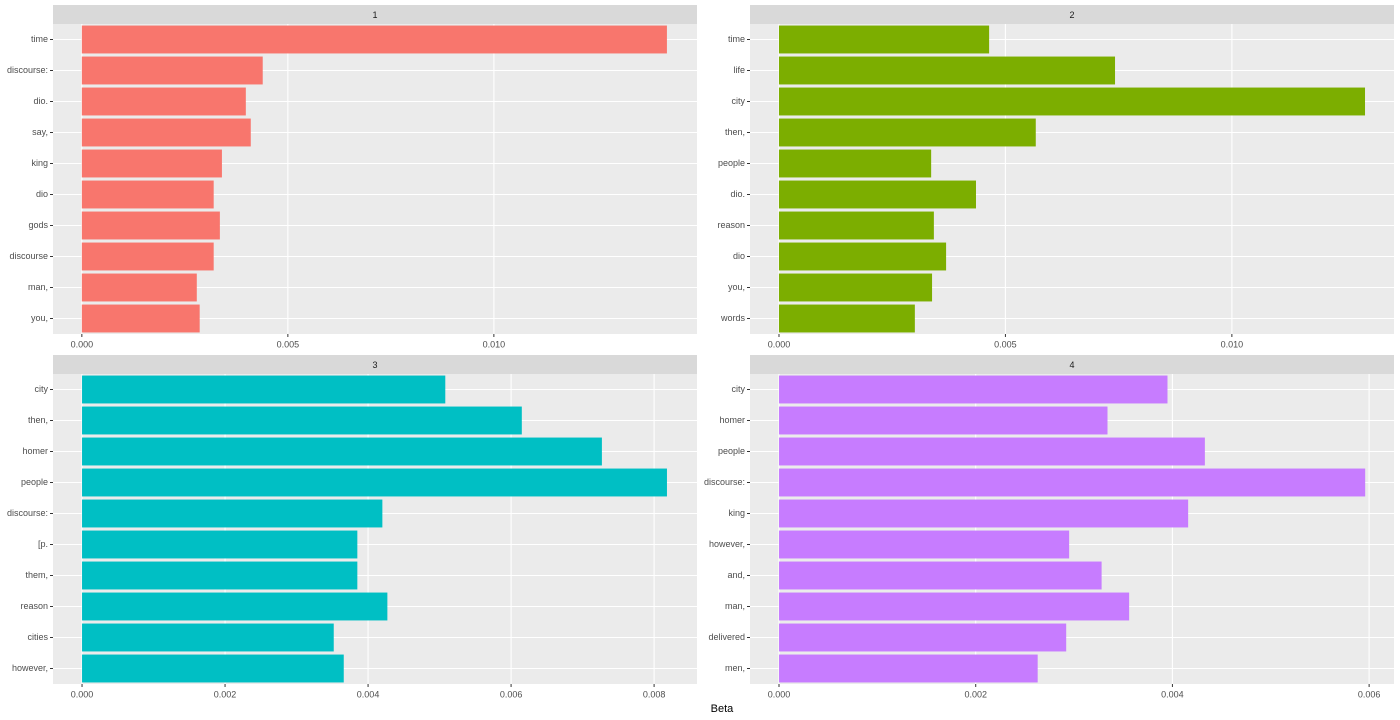 The width and height of the screenshot is (1400, 720). I want to click on y-tick-label: say,, so click(40, 132).